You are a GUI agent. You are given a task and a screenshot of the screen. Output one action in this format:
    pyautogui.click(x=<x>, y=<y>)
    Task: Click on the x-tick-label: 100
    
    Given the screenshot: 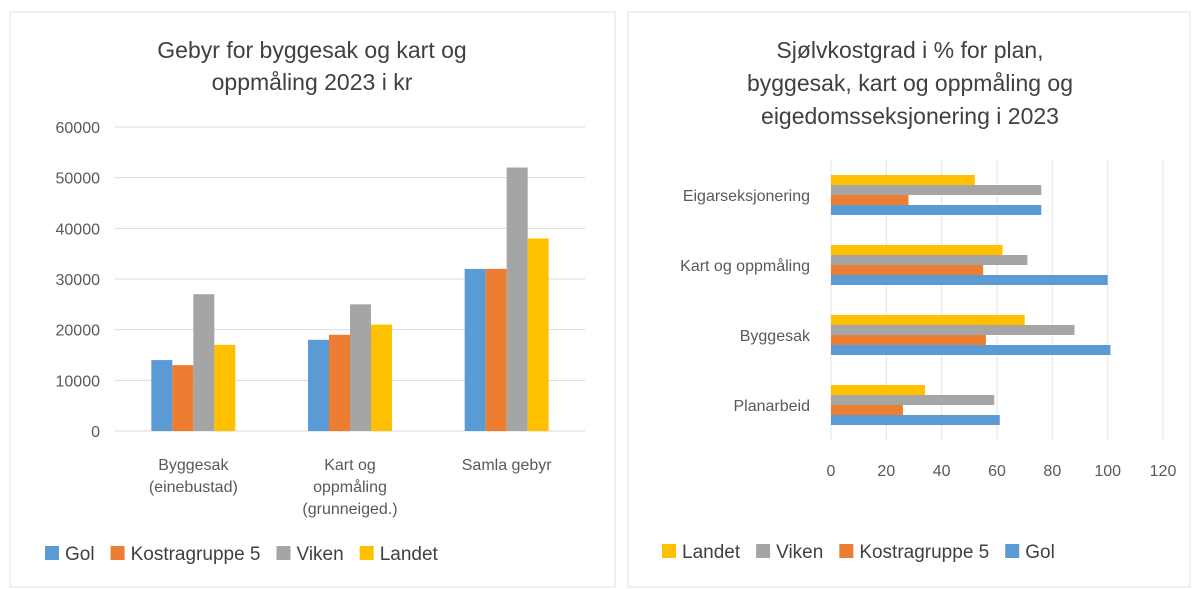 What is the action you would take?
    pyautogui.click(x=1107, y=471)
    